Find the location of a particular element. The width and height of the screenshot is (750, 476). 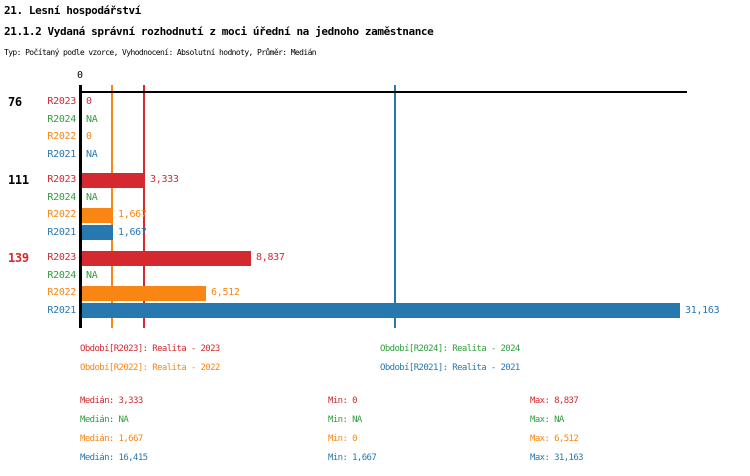

page-title: 21. Lesní hospodářství is located at coordinates (72, 10).